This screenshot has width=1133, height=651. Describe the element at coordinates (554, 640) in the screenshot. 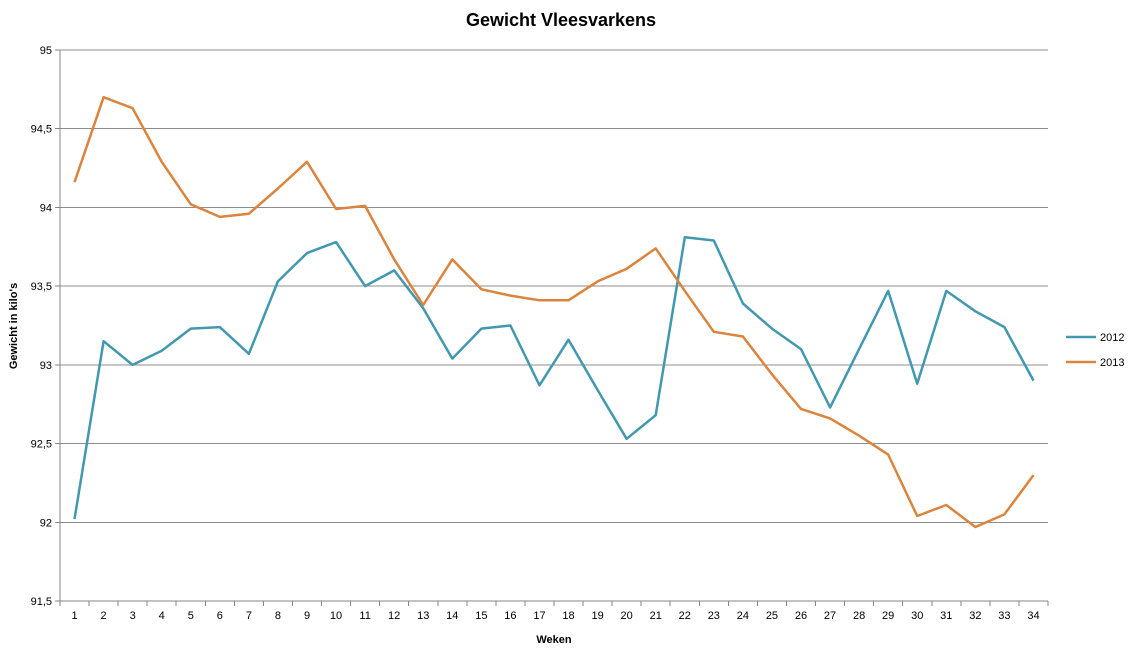

I see `x-axis-label: Weken` at that location.